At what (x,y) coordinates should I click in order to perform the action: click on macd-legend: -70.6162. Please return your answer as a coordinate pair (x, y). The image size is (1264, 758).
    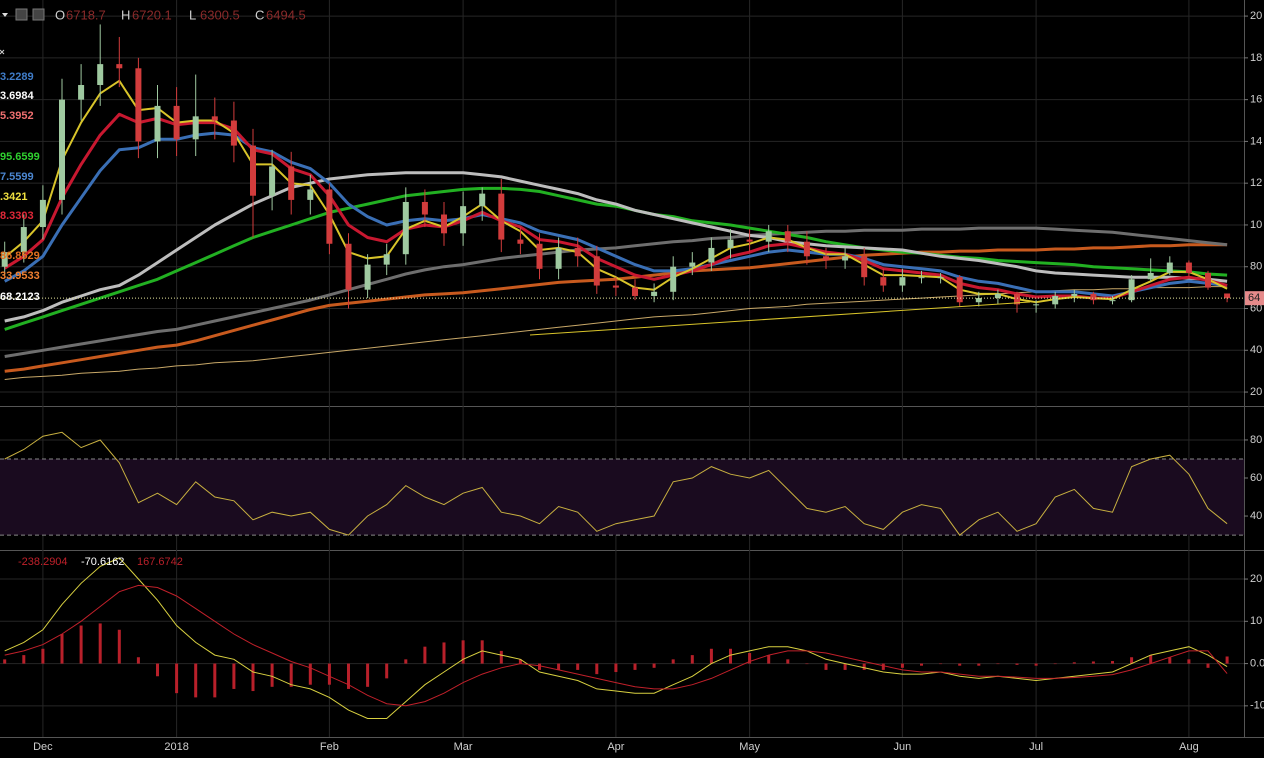
    Looking at the image, I should click on (102, 562).